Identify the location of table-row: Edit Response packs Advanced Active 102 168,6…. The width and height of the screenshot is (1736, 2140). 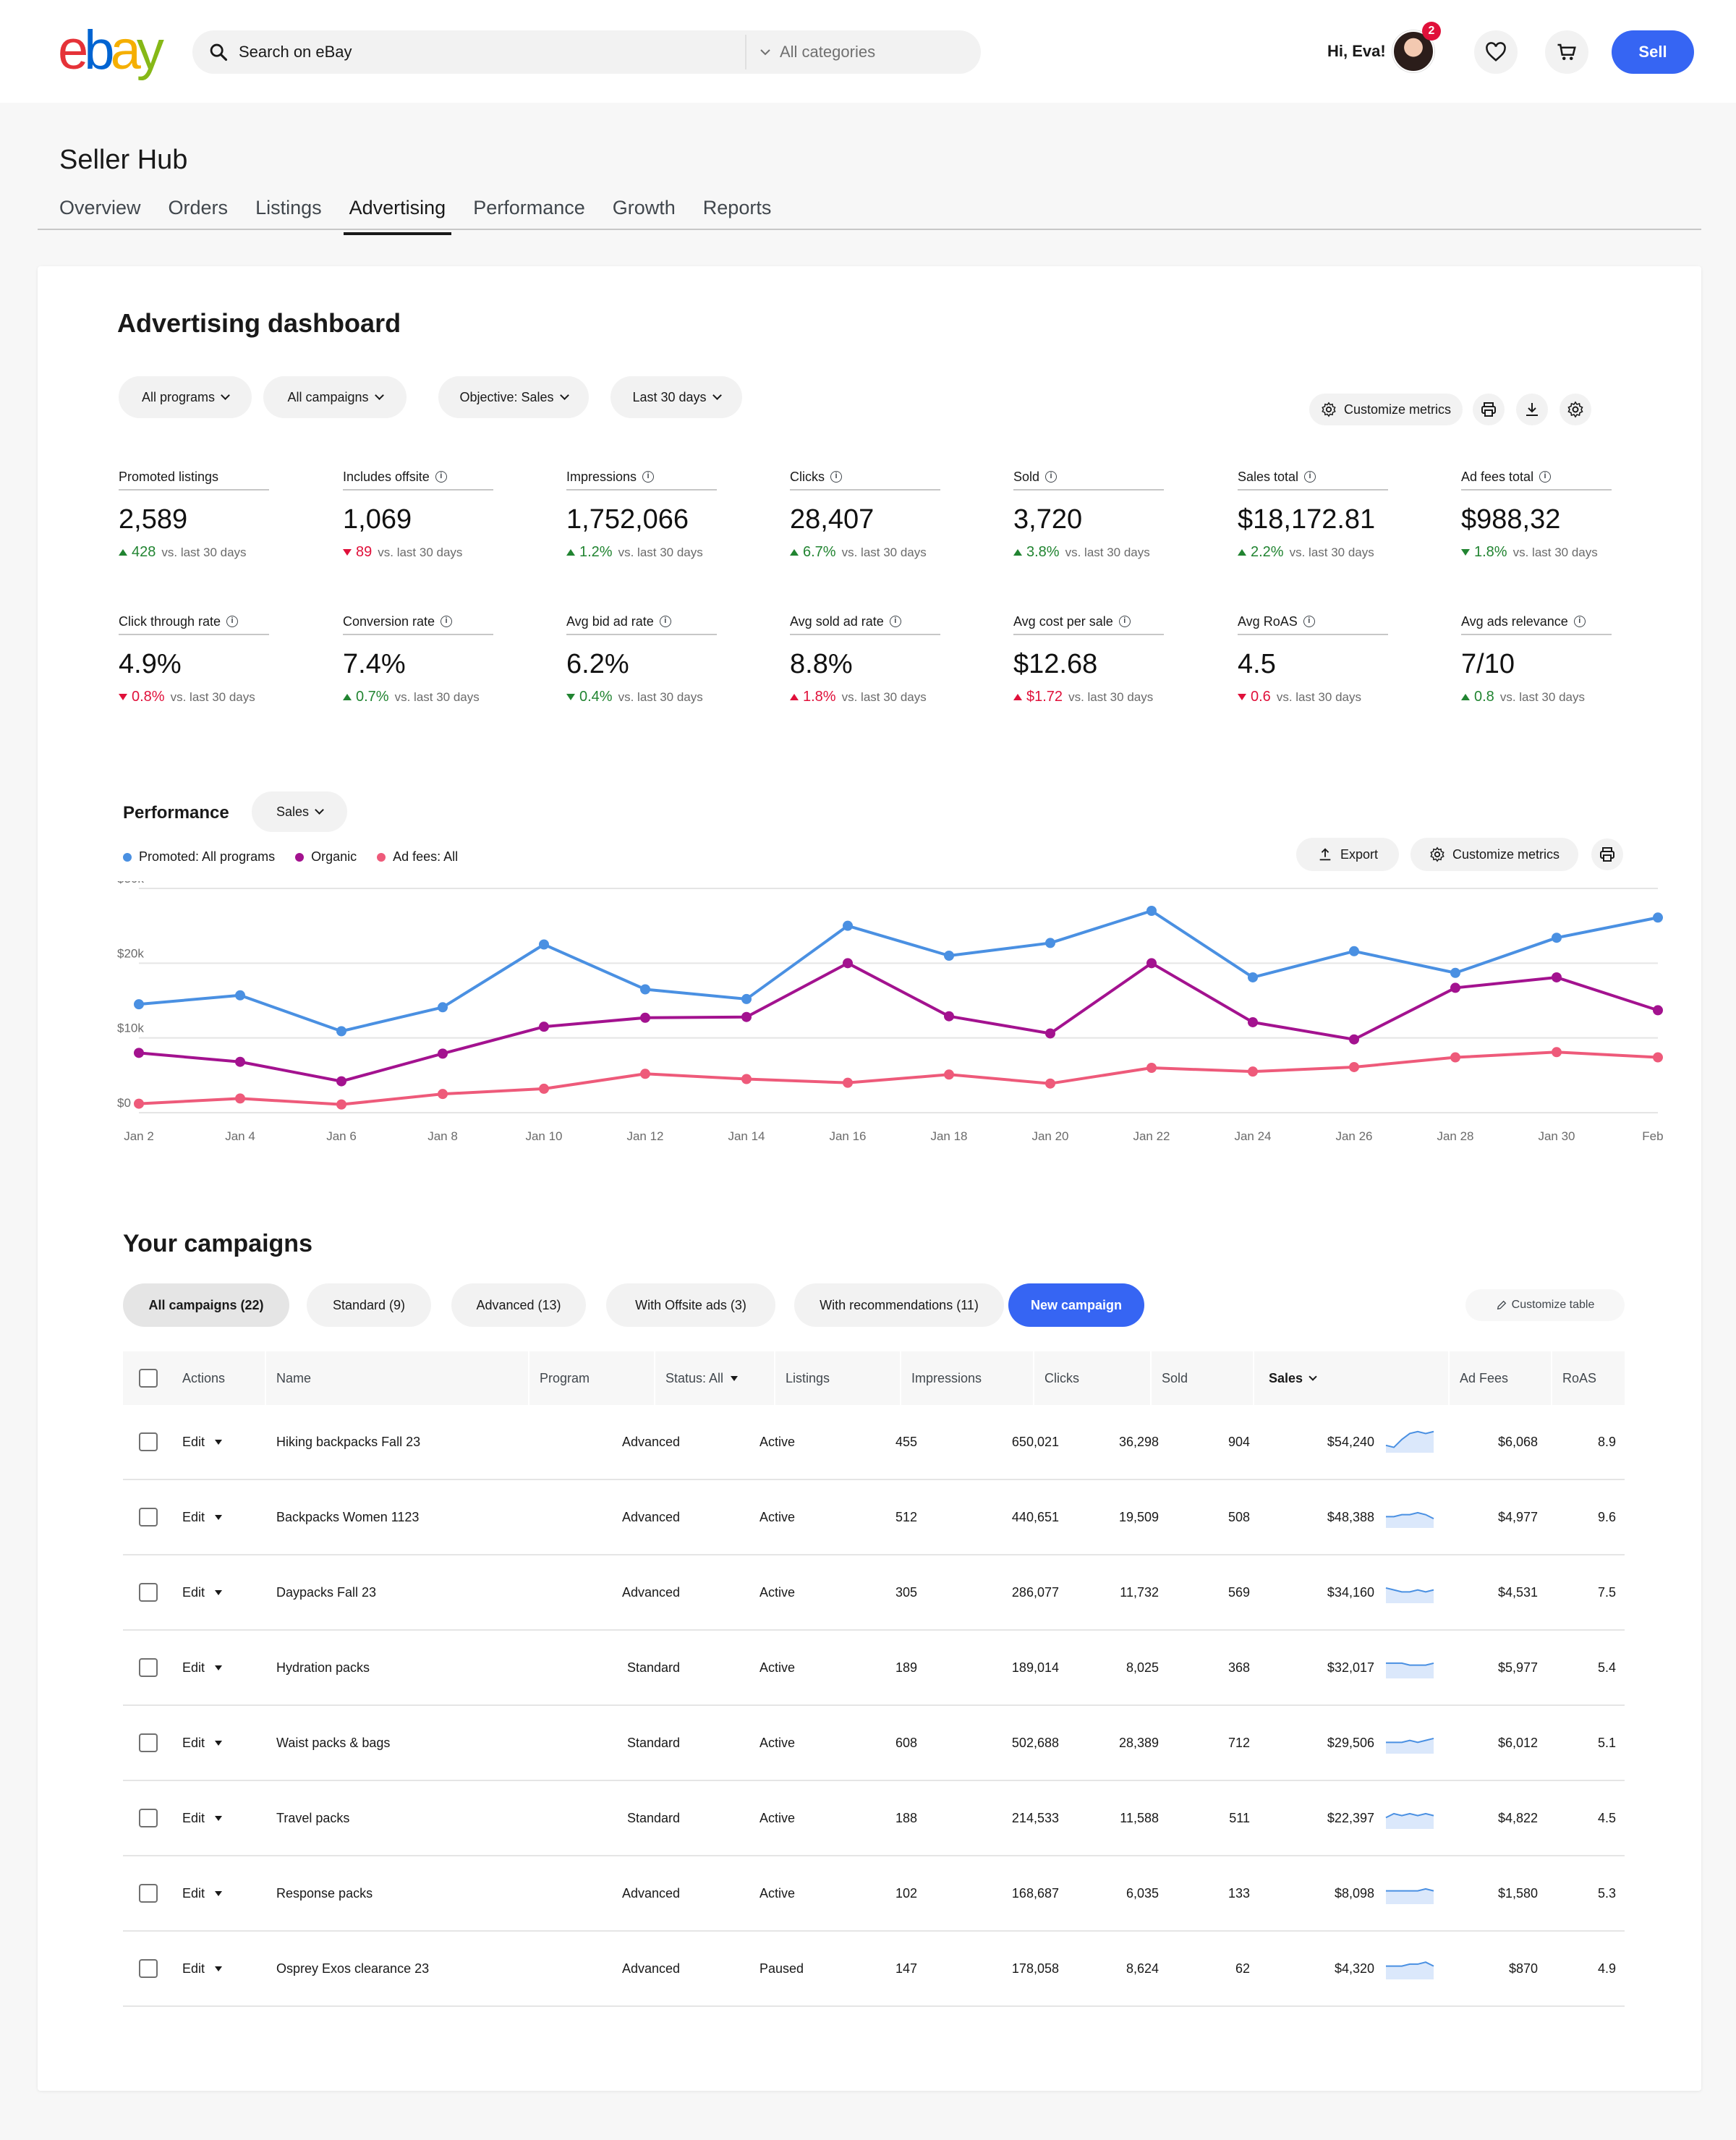
(874, 1894).